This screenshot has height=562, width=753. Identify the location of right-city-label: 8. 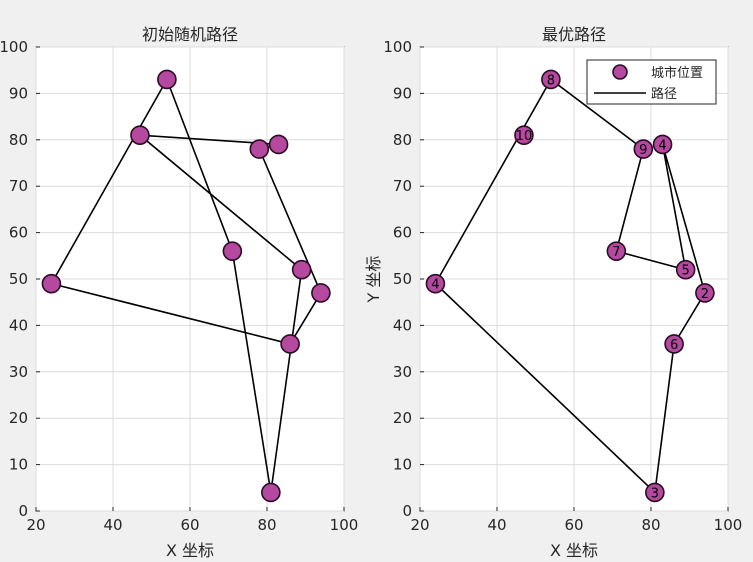
(551, 80).